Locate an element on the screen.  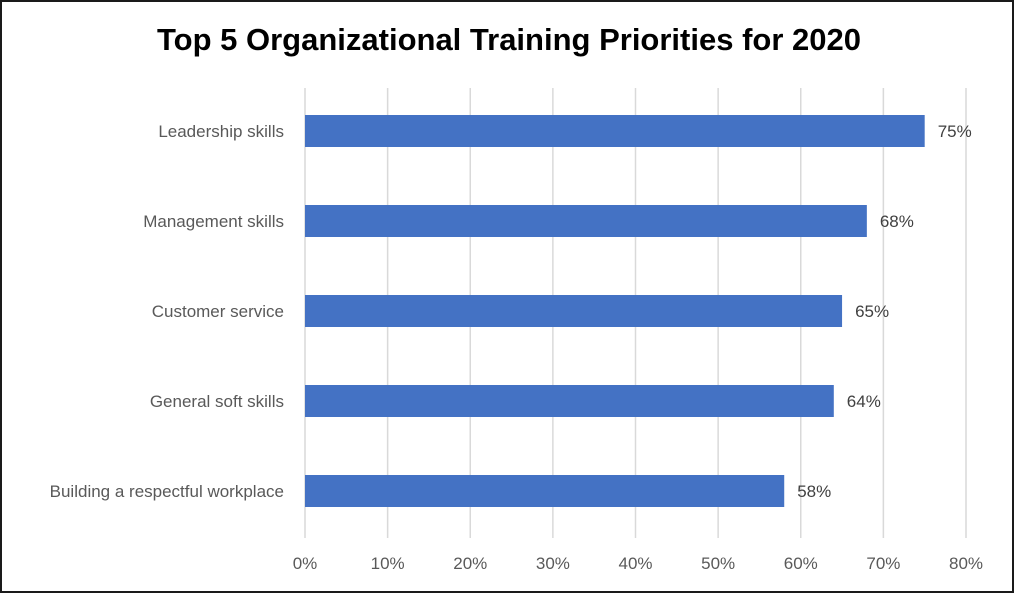
category-label: Customer service is located at coordinates (218, 311).